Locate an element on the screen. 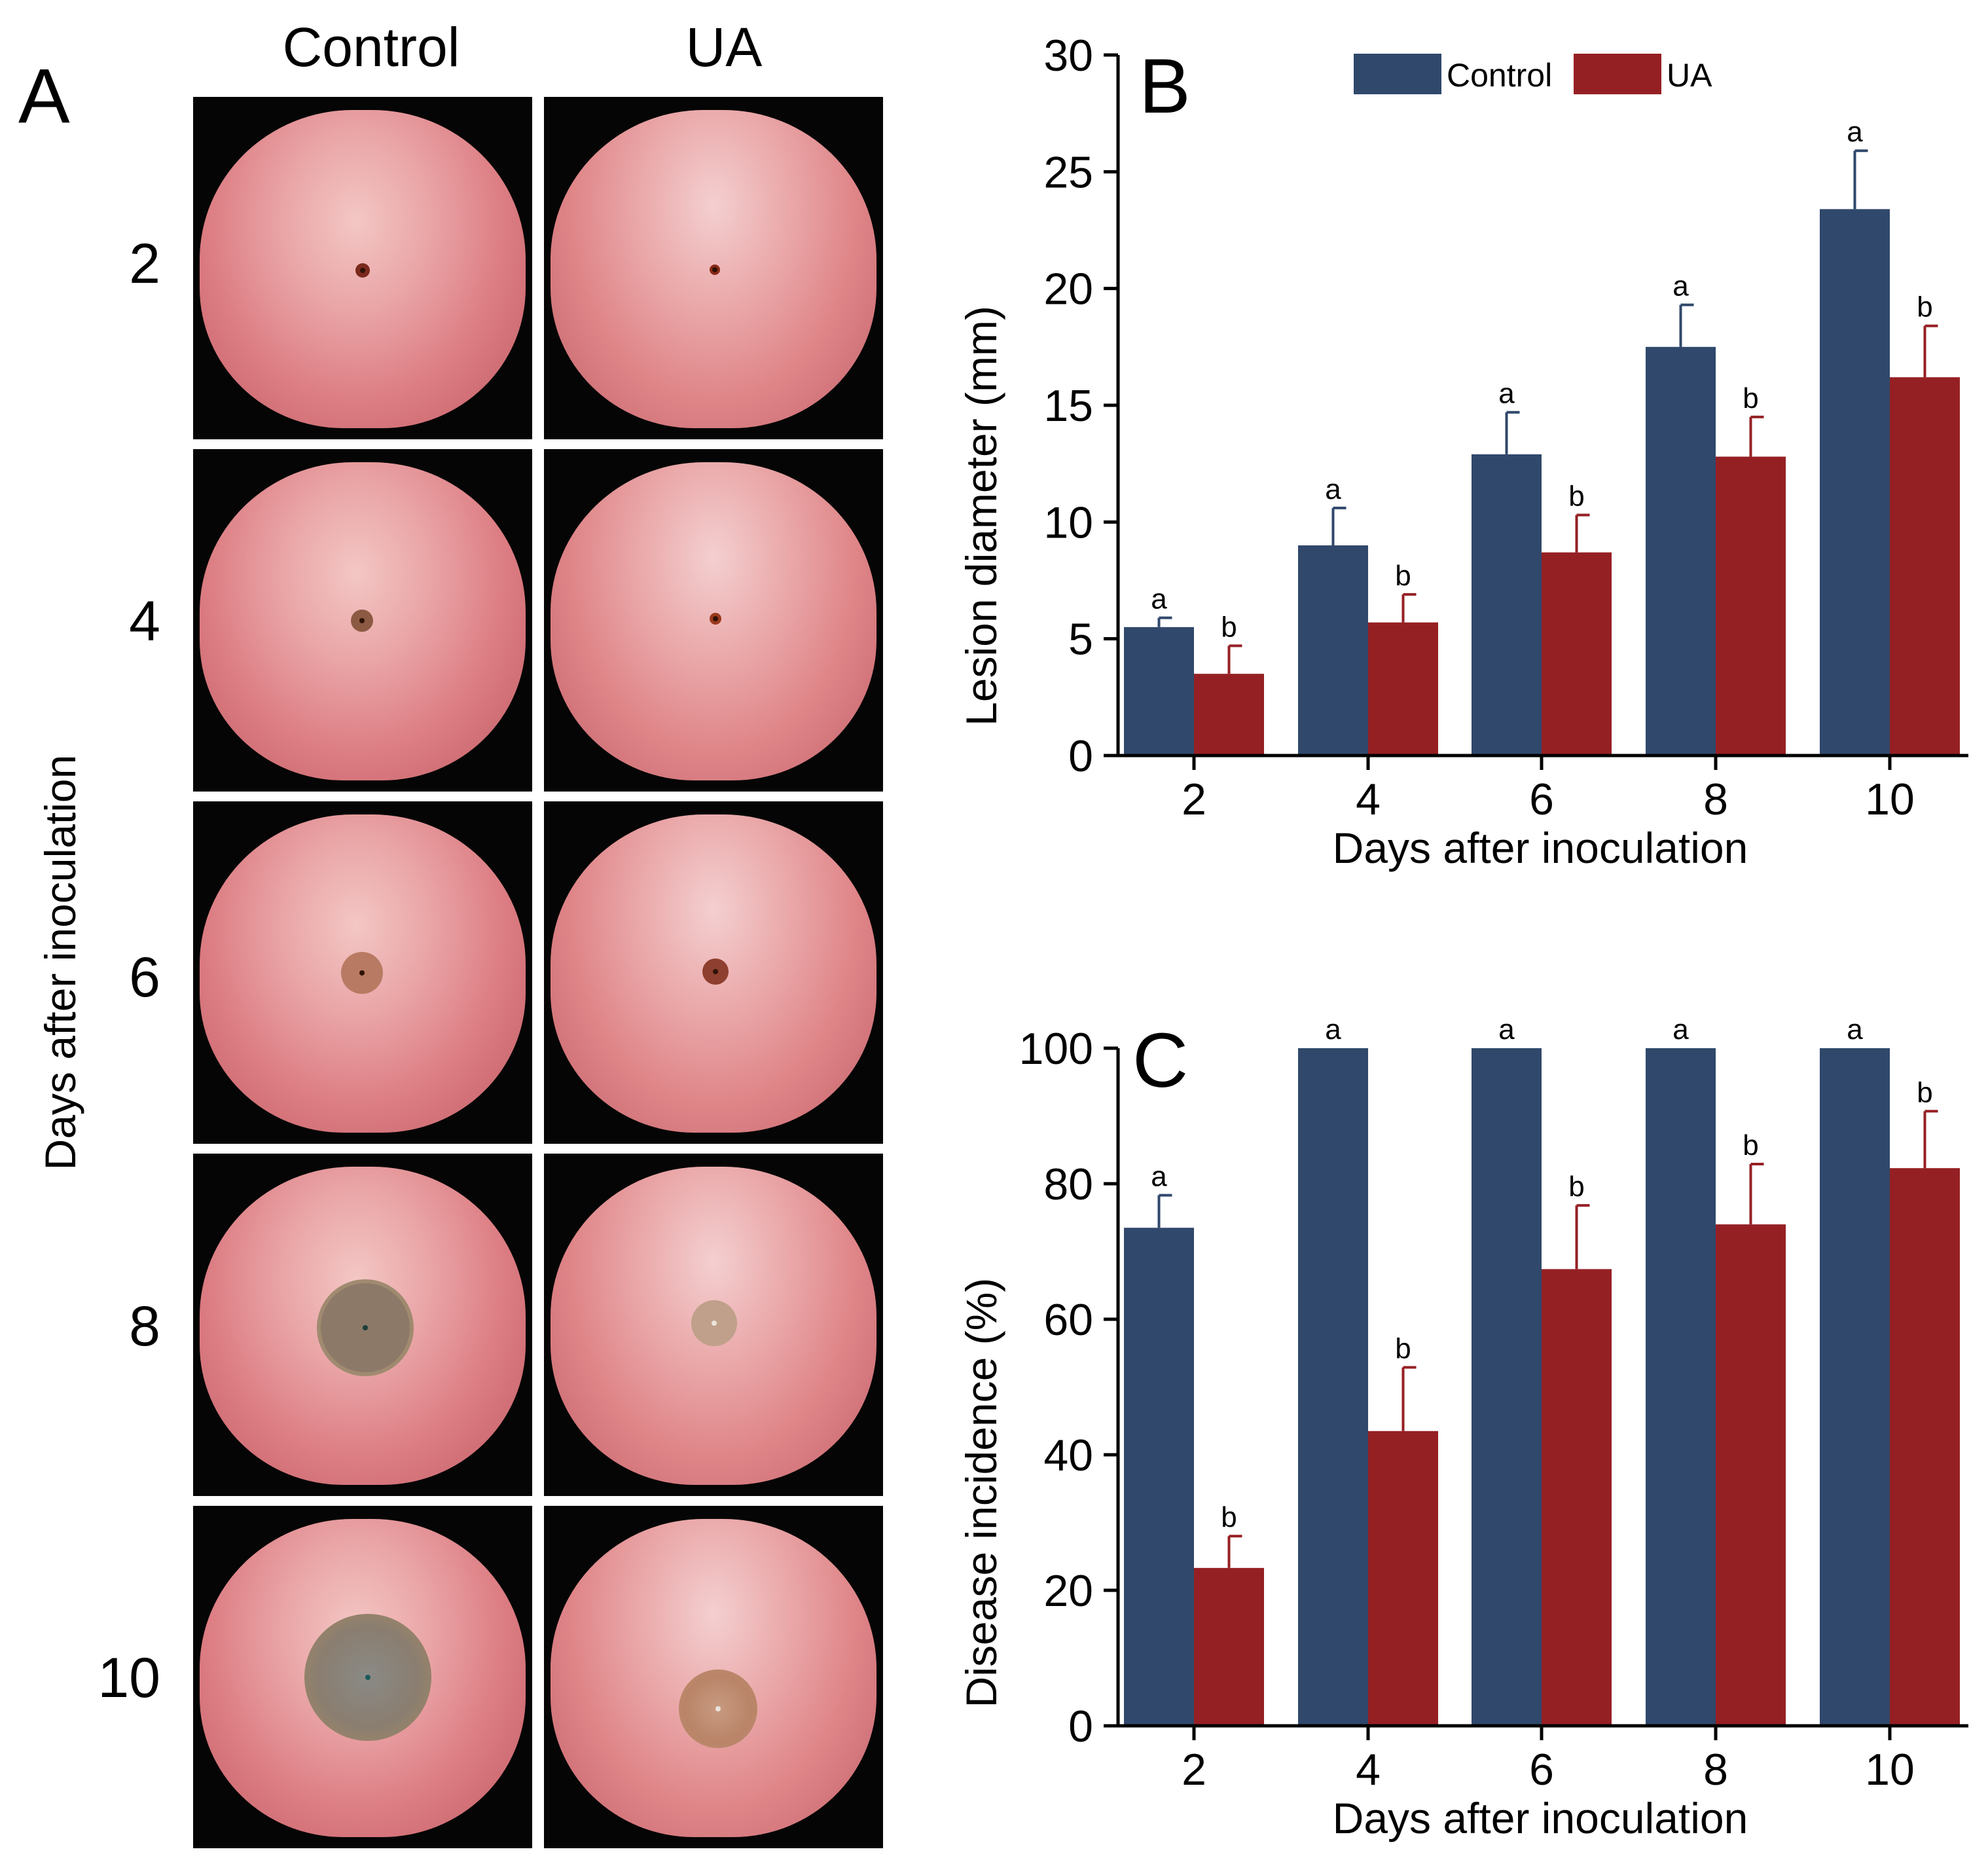  chart-b-x-tick-label-6: 6 is located at coordinates (1541, 799).